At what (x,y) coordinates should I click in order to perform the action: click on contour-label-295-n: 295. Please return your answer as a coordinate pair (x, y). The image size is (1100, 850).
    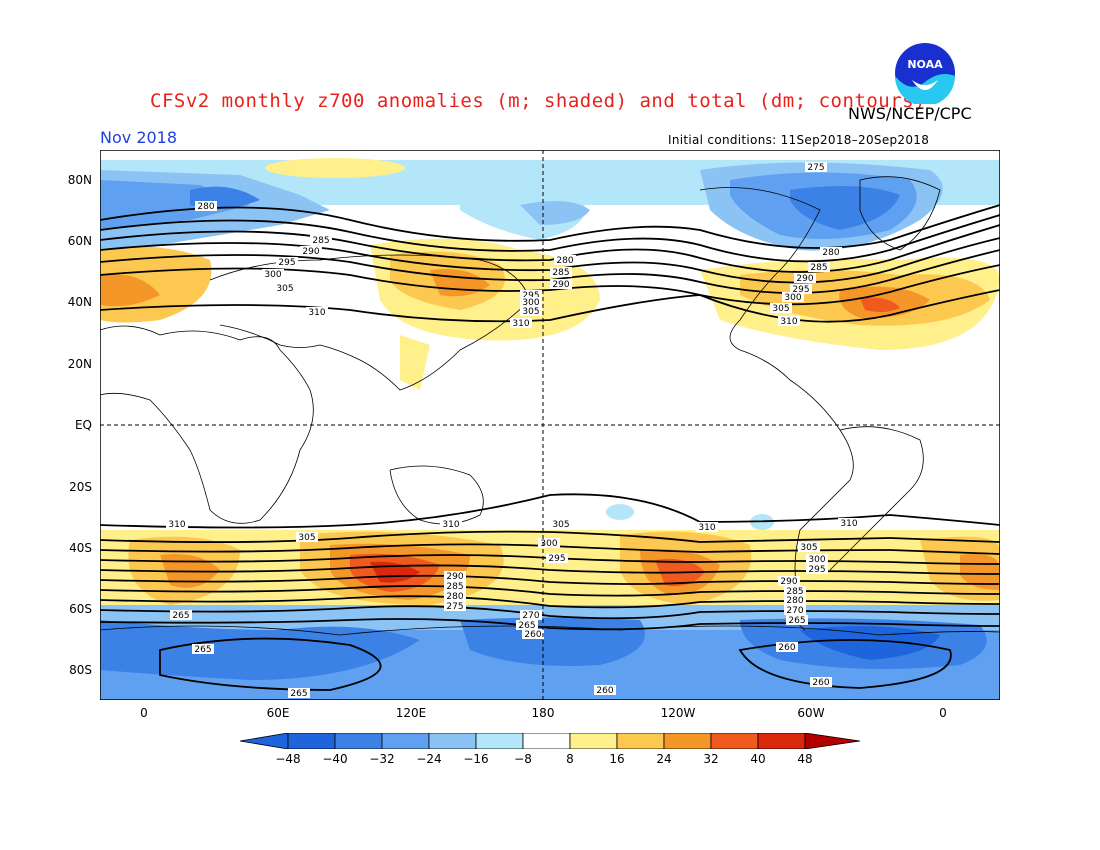
    Looking at the image, I should click on (530, 296).